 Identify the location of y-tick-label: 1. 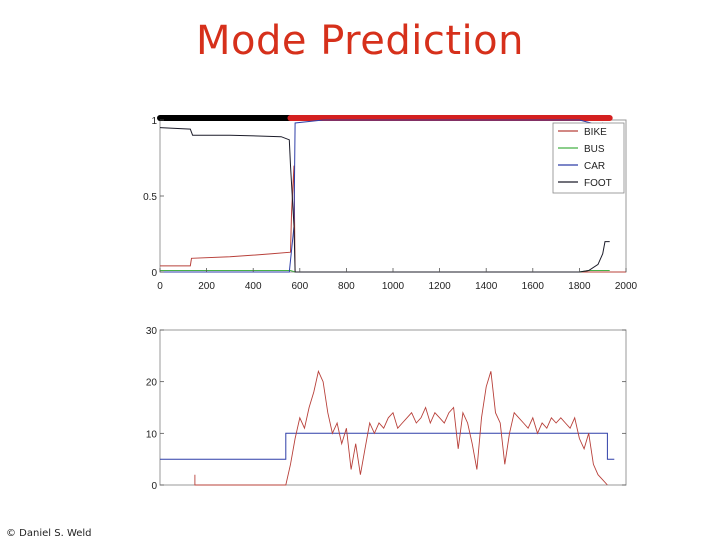
(154, 121).